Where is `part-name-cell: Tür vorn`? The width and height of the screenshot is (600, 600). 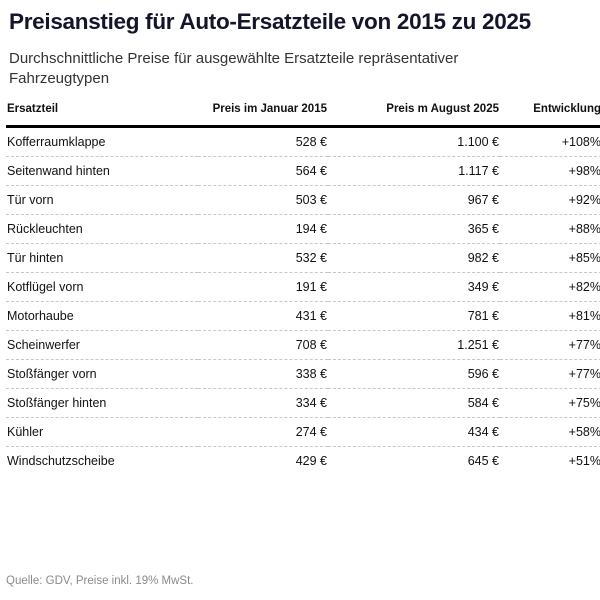
part-name-cell: Tür vorn is located at coordinates (102, 200).